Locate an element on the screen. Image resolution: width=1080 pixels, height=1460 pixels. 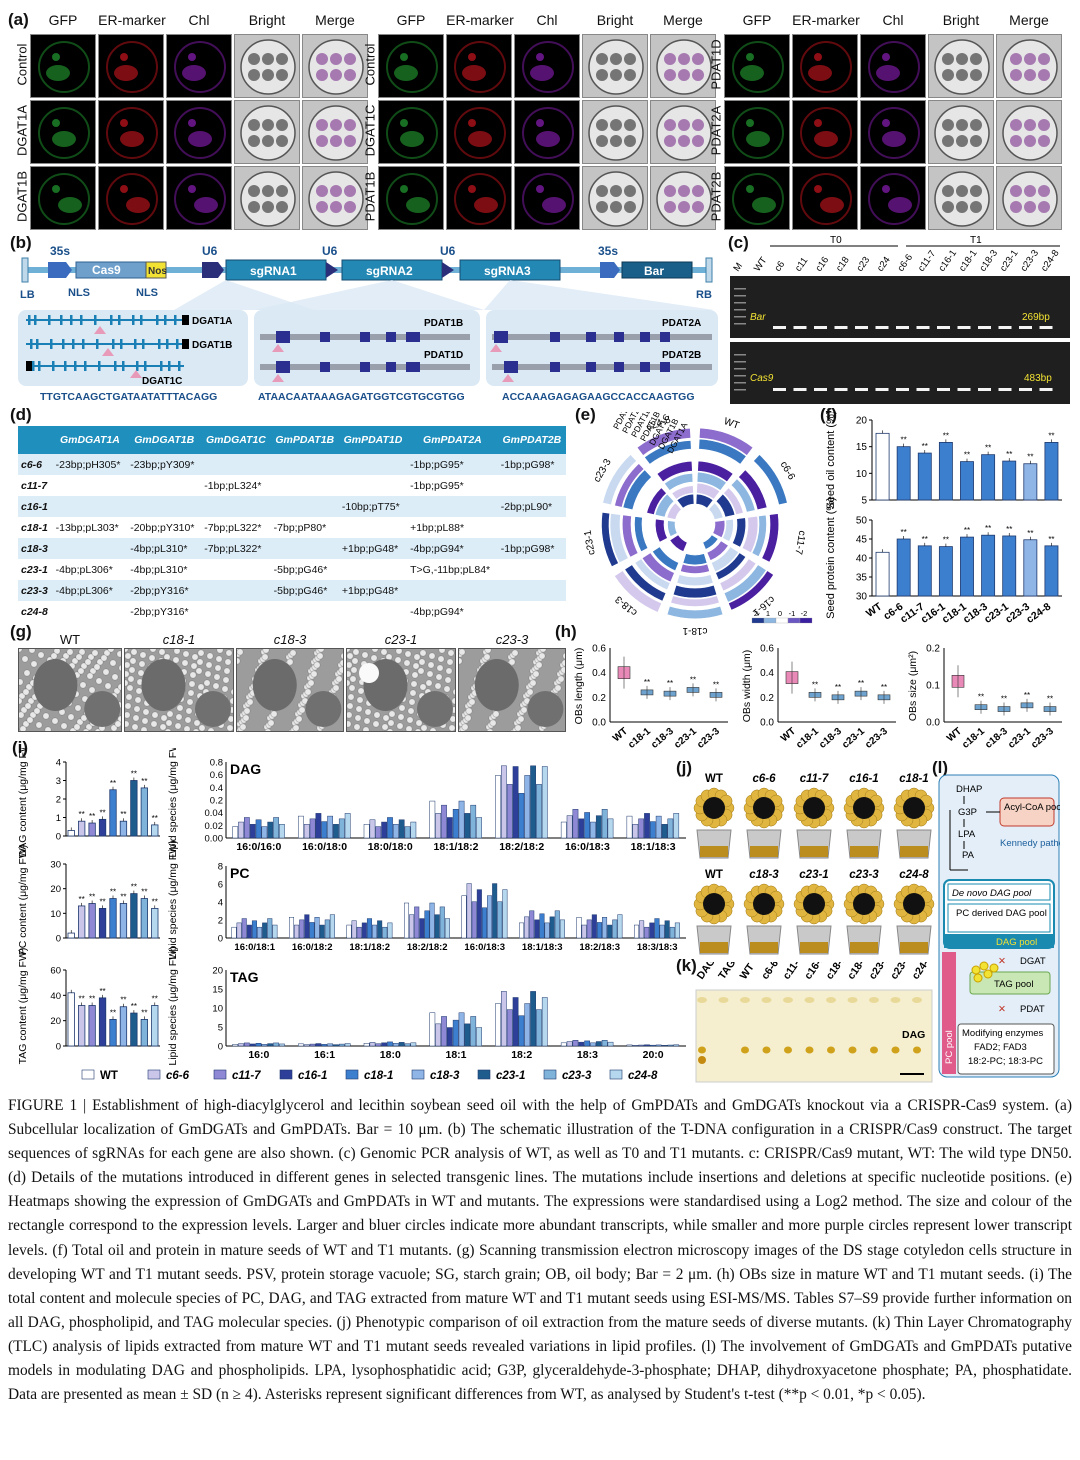
table-cell: +1bp;pG48* is located at coordinates (373, 548).